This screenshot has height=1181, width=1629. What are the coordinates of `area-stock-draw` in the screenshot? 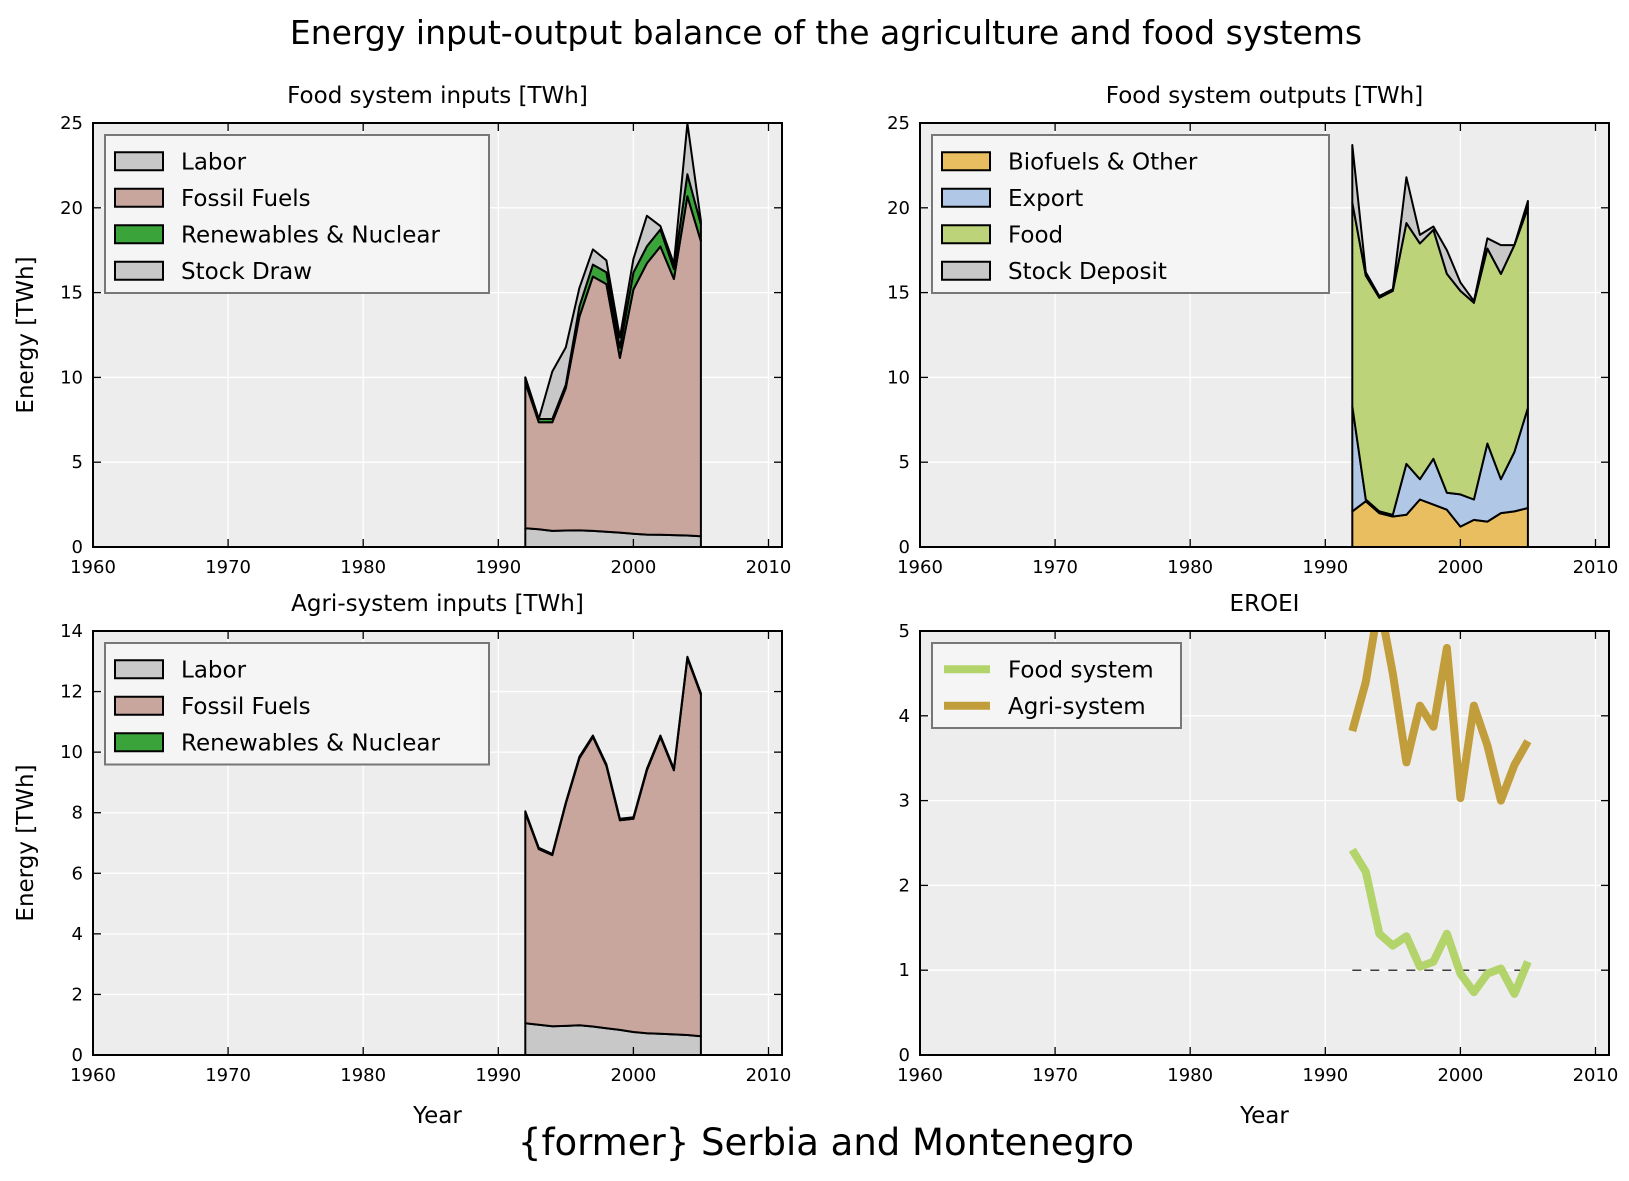 It's located at (613, 271).